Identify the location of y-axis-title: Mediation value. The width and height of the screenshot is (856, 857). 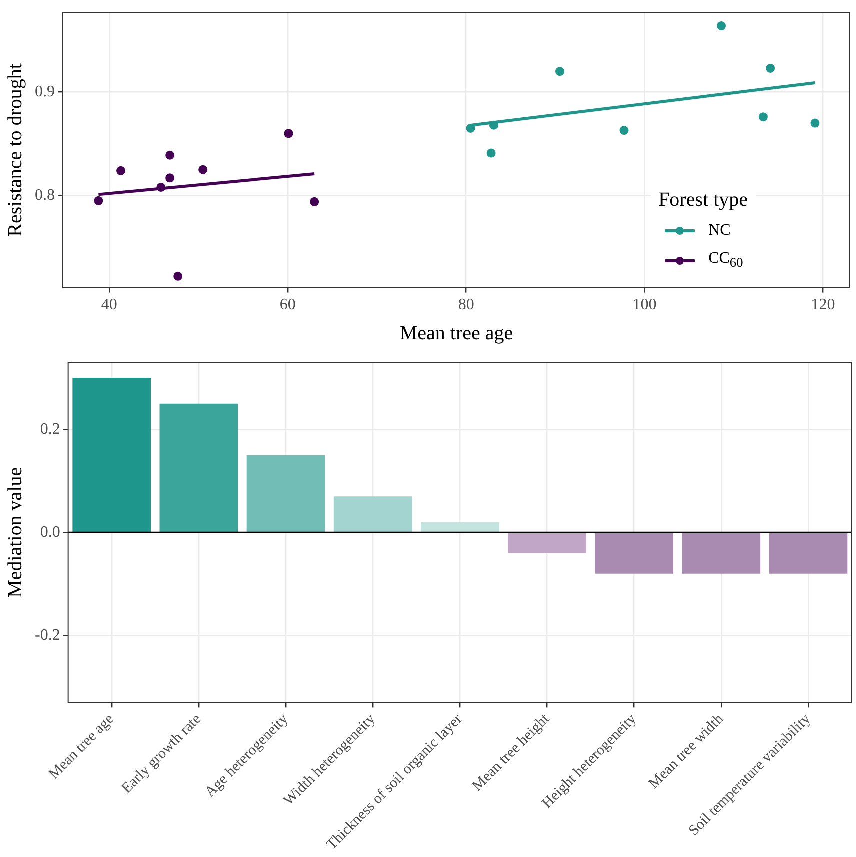
(15, 532).